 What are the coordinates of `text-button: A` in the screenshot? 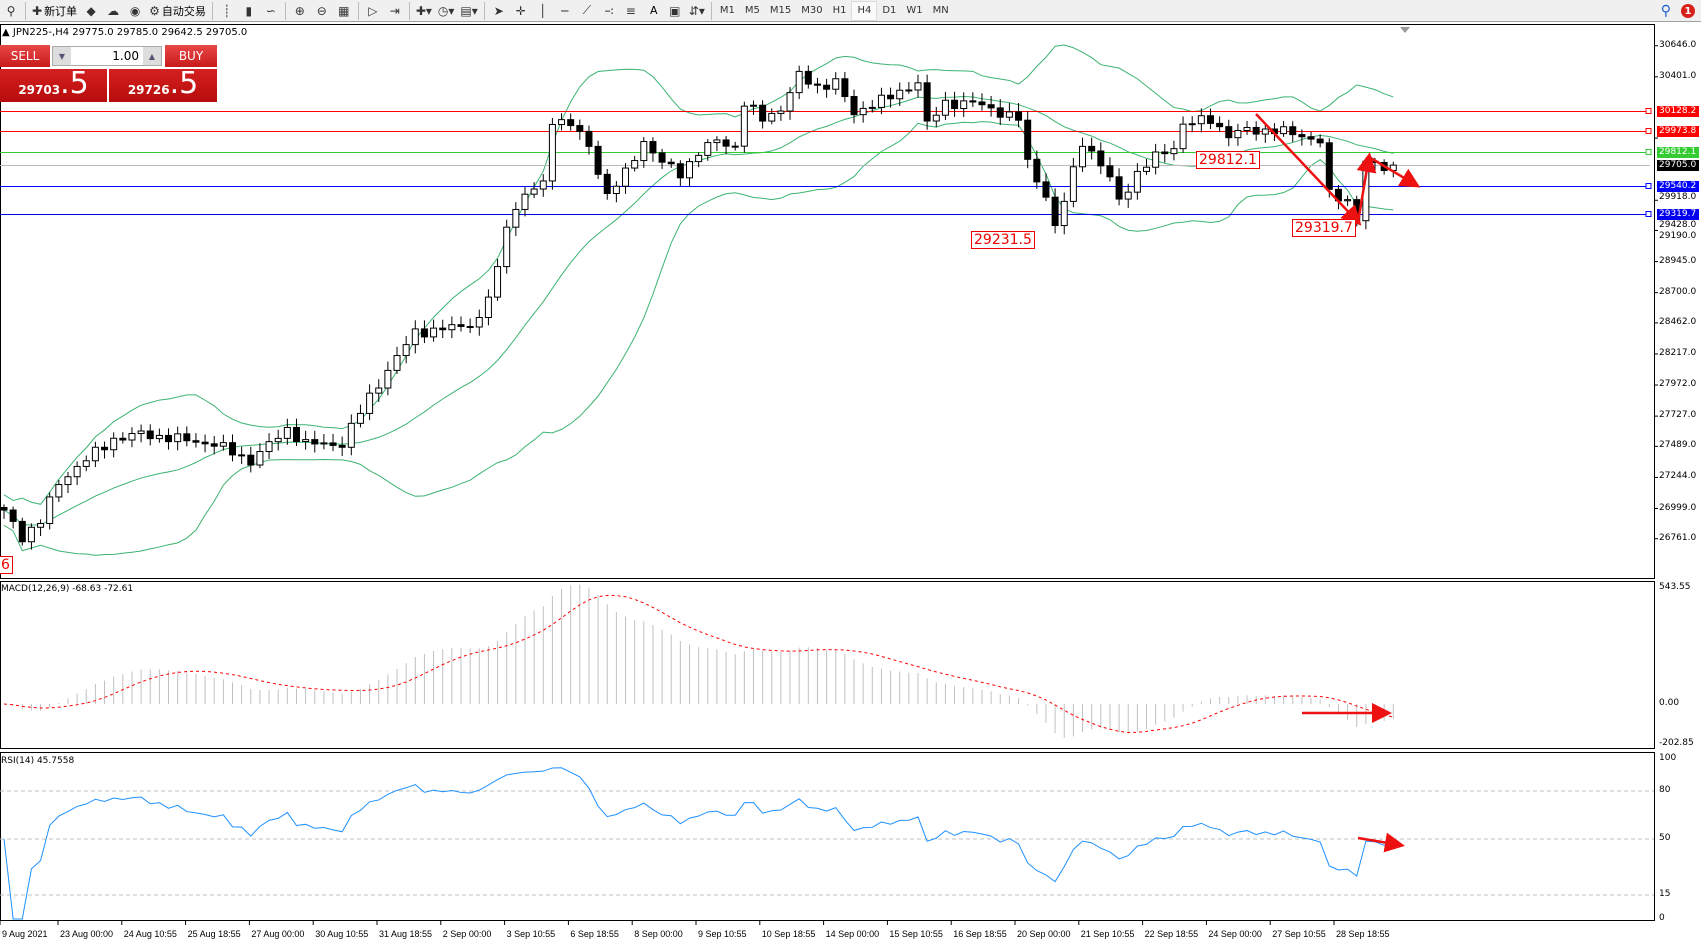 It's located at (653, 11).